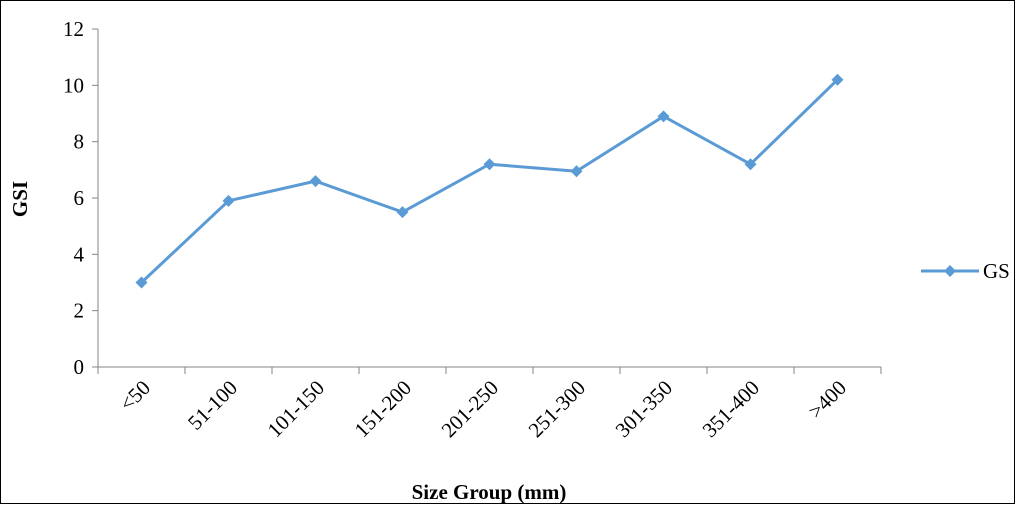 This screenshot has height=505, width=1015. What do you see at coordinates (996, 271) in the screenshot?
I see `legend-label: GS` at bounding box center [996, 271].